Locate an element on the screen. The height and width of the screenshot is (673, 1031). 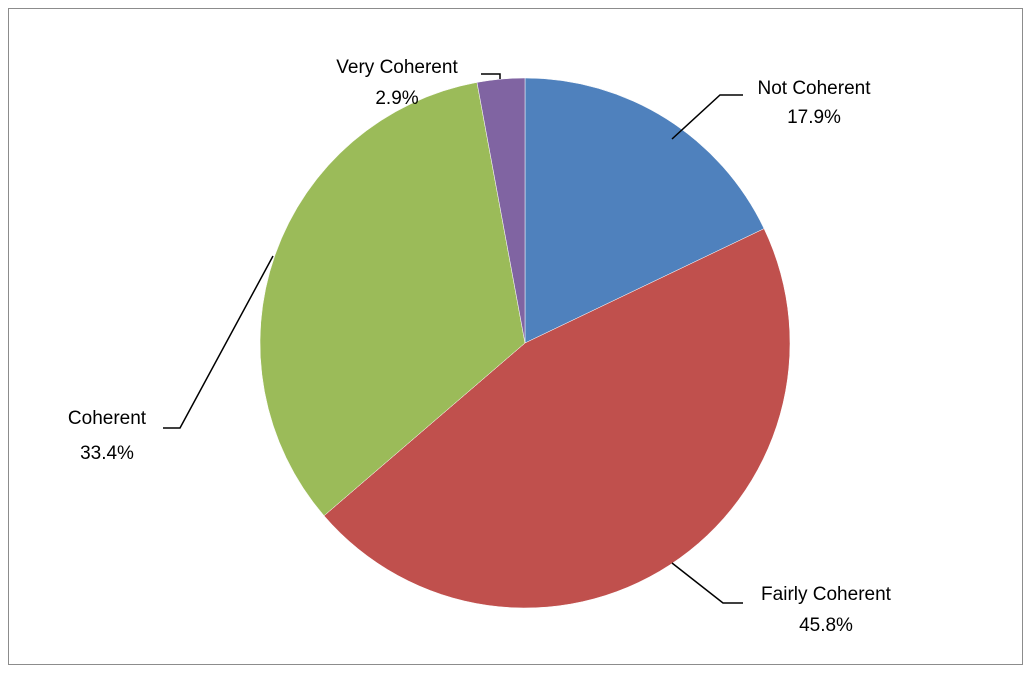
slice-label-name: Very Coherent is located at coordinates (397, 67).